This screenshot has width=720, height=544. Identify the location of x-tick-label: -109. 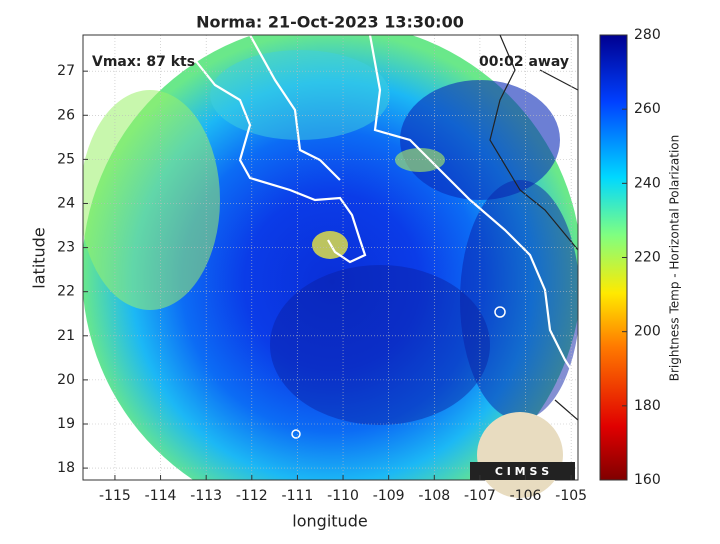
(389, 496).